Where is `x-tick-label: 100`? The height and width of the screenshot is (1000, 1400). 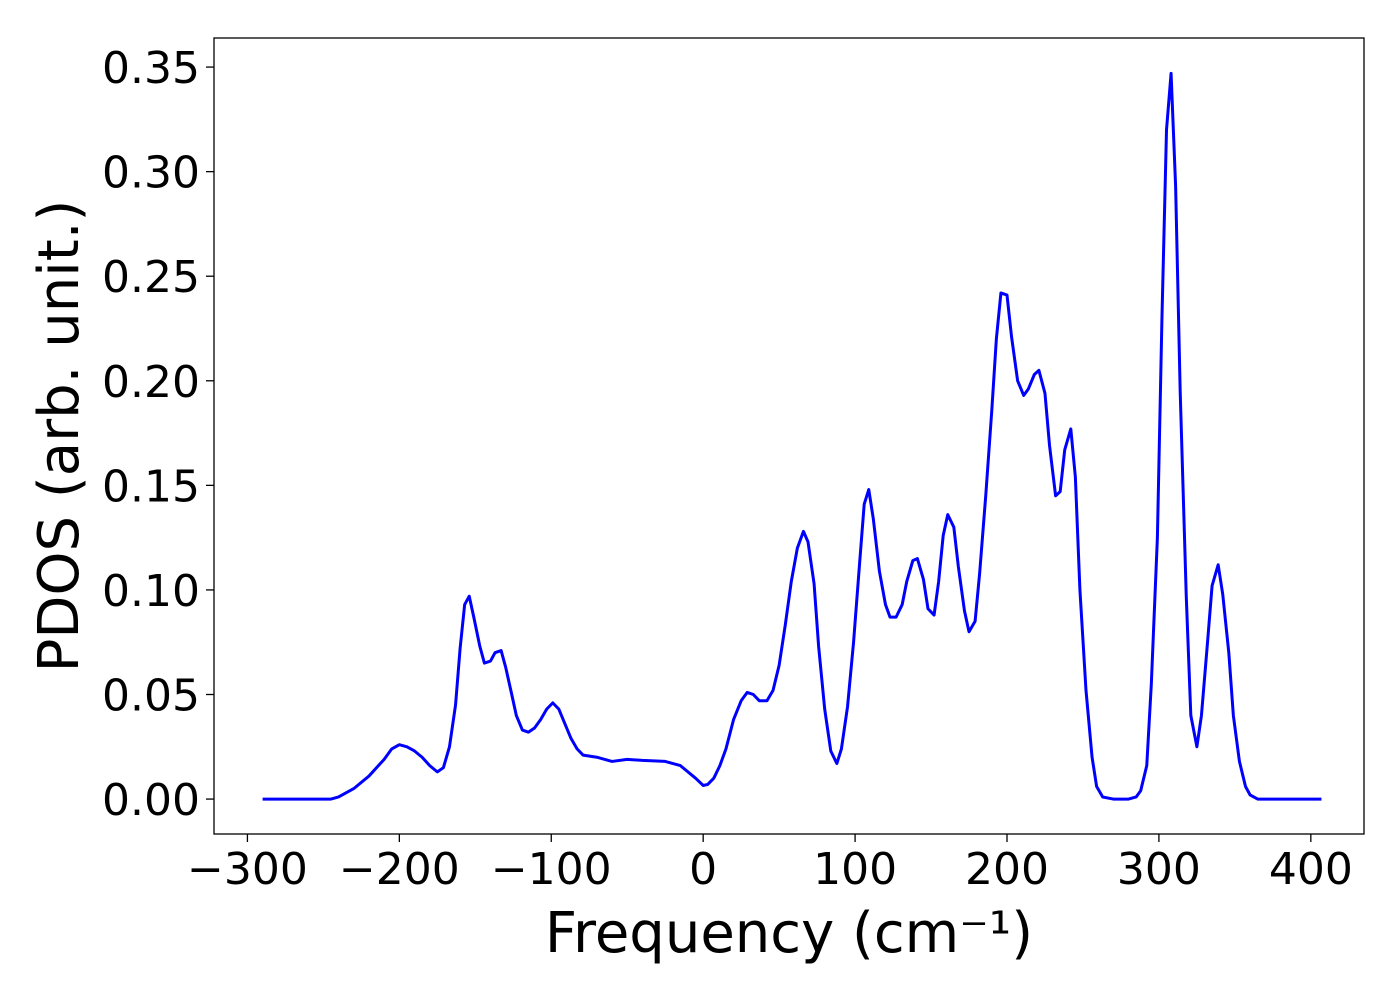
x-tick-label: 100 is located at coordinates (855, 869).